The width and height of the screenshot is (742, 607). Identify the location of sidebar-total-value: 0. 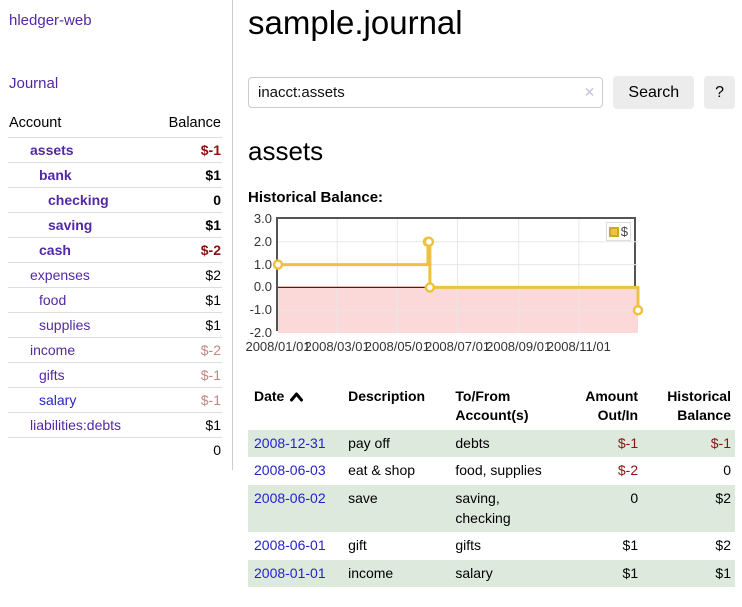
(187, 449).